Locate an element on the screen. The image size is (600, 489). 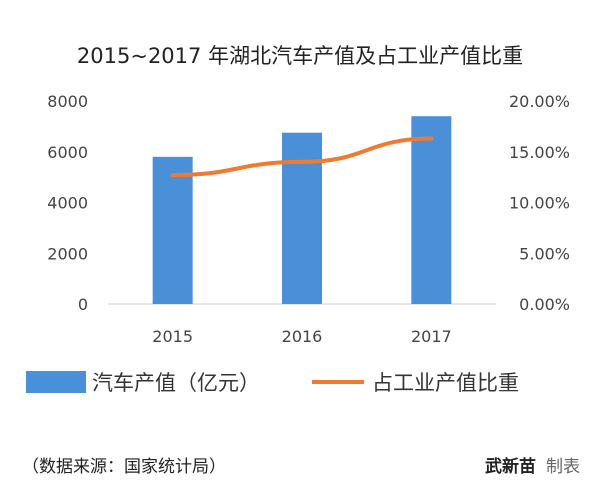
legend-line-label: 占工业产值比重 is located at coordinates (445, 383).